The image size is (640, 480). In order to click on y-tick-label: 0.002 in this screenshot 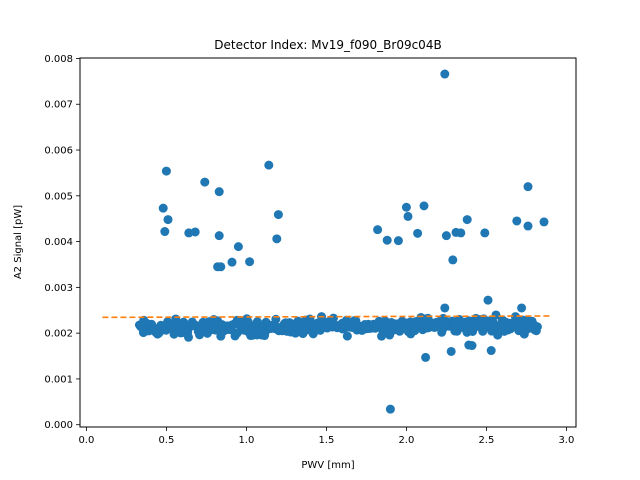, I will do `click(58, 334)`.